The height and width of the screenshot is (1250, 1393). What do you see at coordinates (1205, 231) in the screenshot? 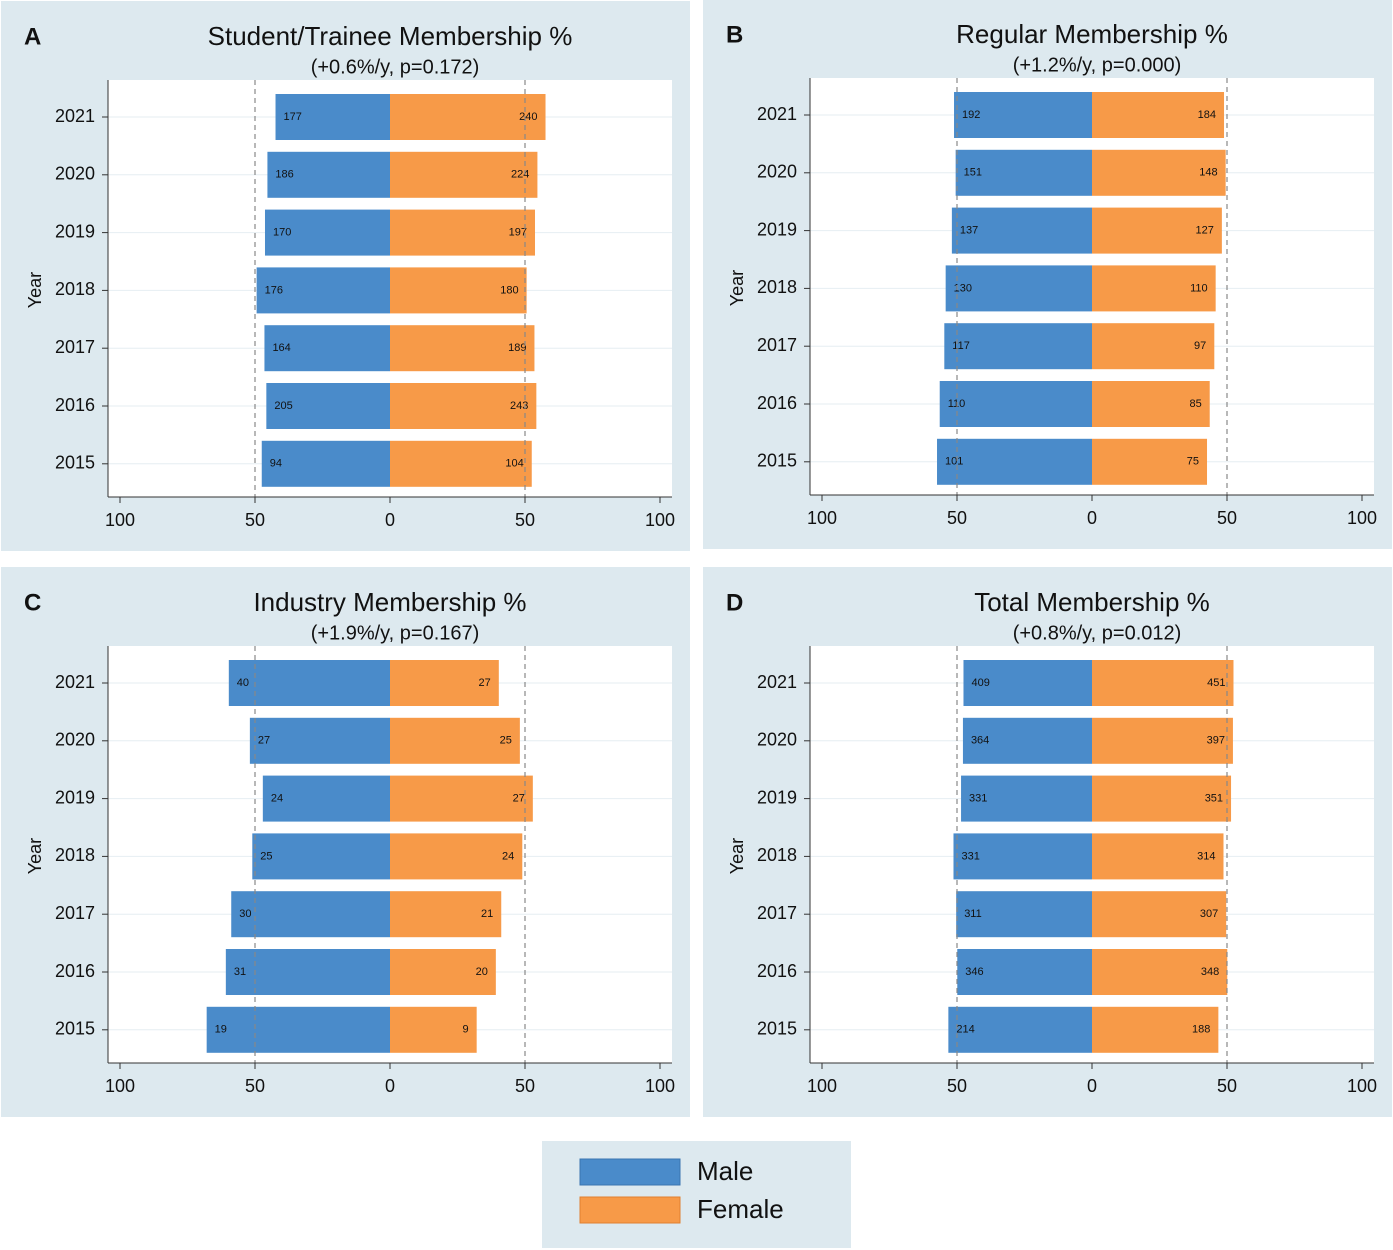
I see `count-label: 127` at bounding box center [1205, 231].